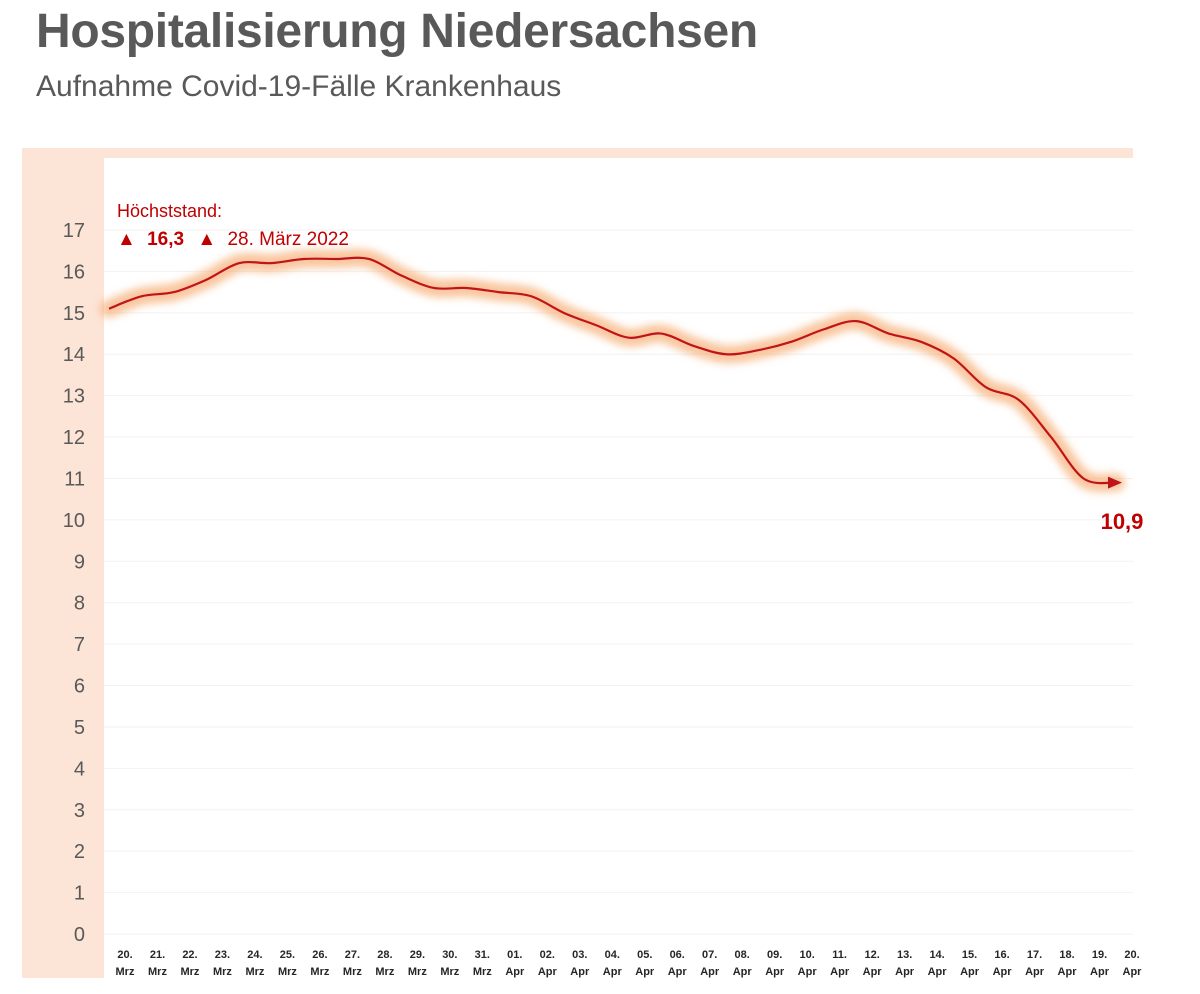  What do you see at coordinates (1122, 521) in the screenshot?
I see `end-value-label: 10,9` at bounding box center [1122, 521].